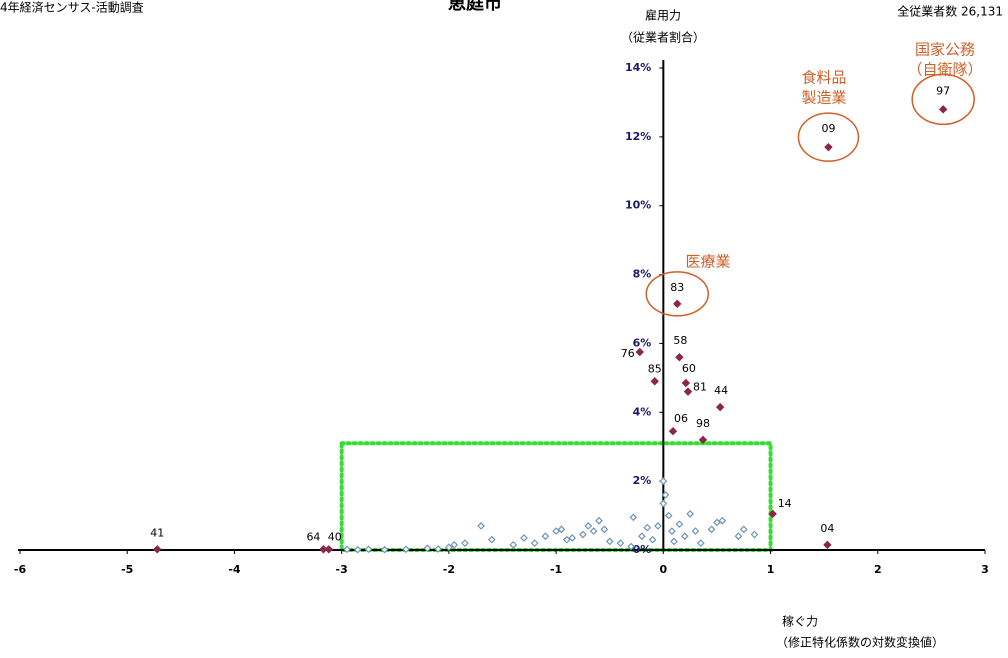  What do you see at coordinates (677, 287) in the screenshot?
I see `point-label: 83` at bounding box center [677, 287].